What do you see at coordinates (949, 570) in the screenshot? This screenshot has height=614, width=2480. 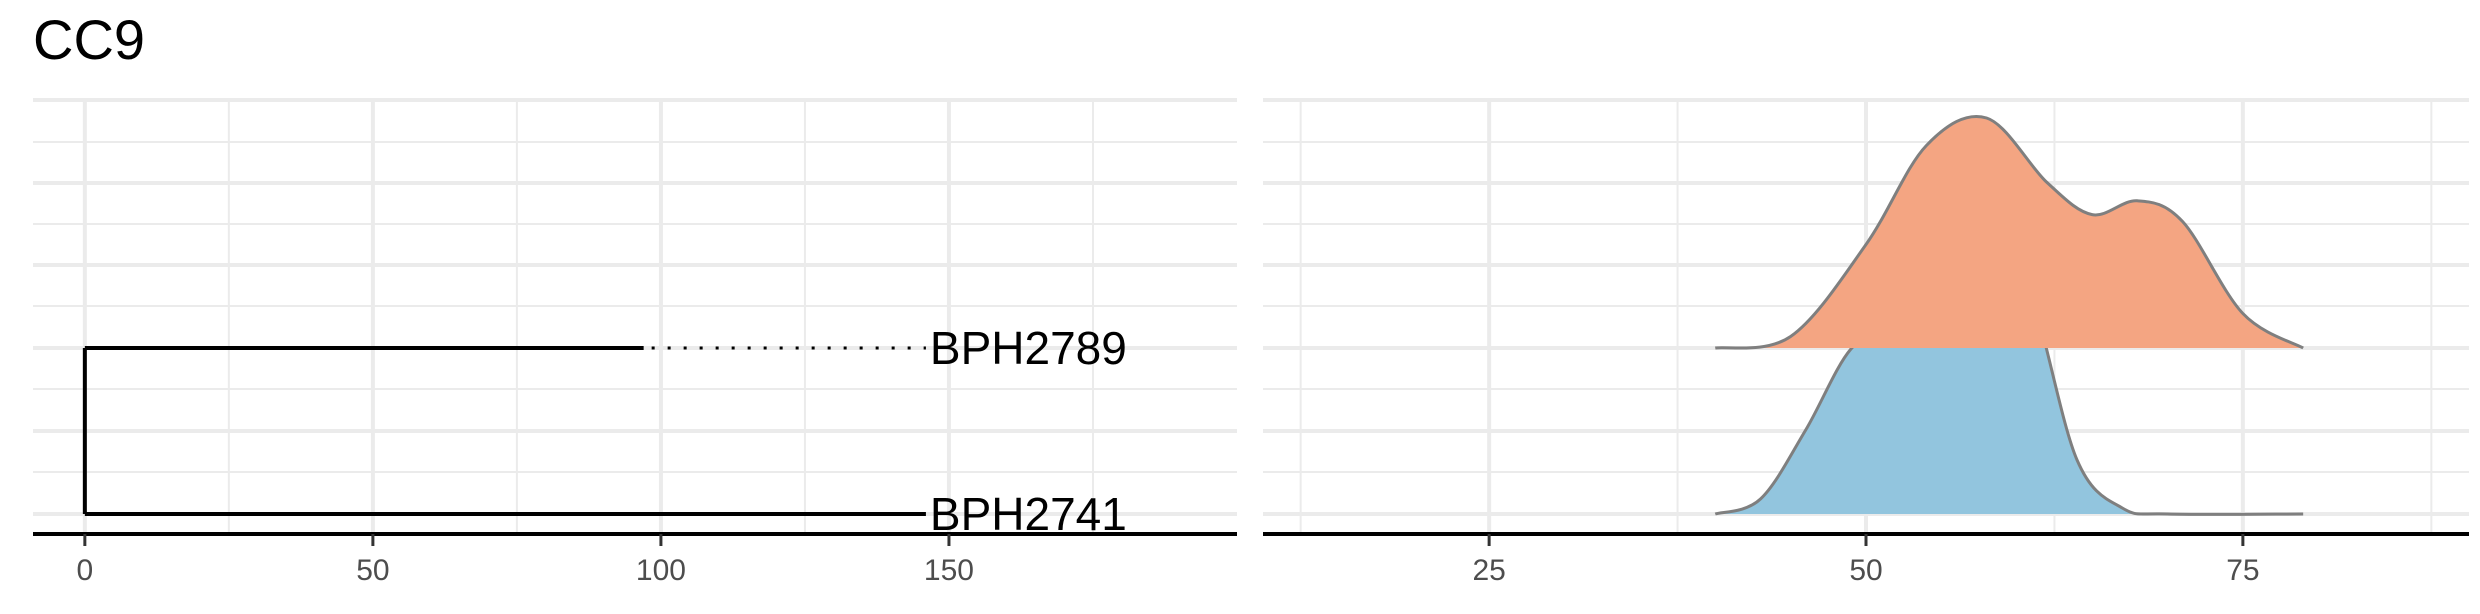 I see `x-tick-label: 150` at bounding box center [949, 570].